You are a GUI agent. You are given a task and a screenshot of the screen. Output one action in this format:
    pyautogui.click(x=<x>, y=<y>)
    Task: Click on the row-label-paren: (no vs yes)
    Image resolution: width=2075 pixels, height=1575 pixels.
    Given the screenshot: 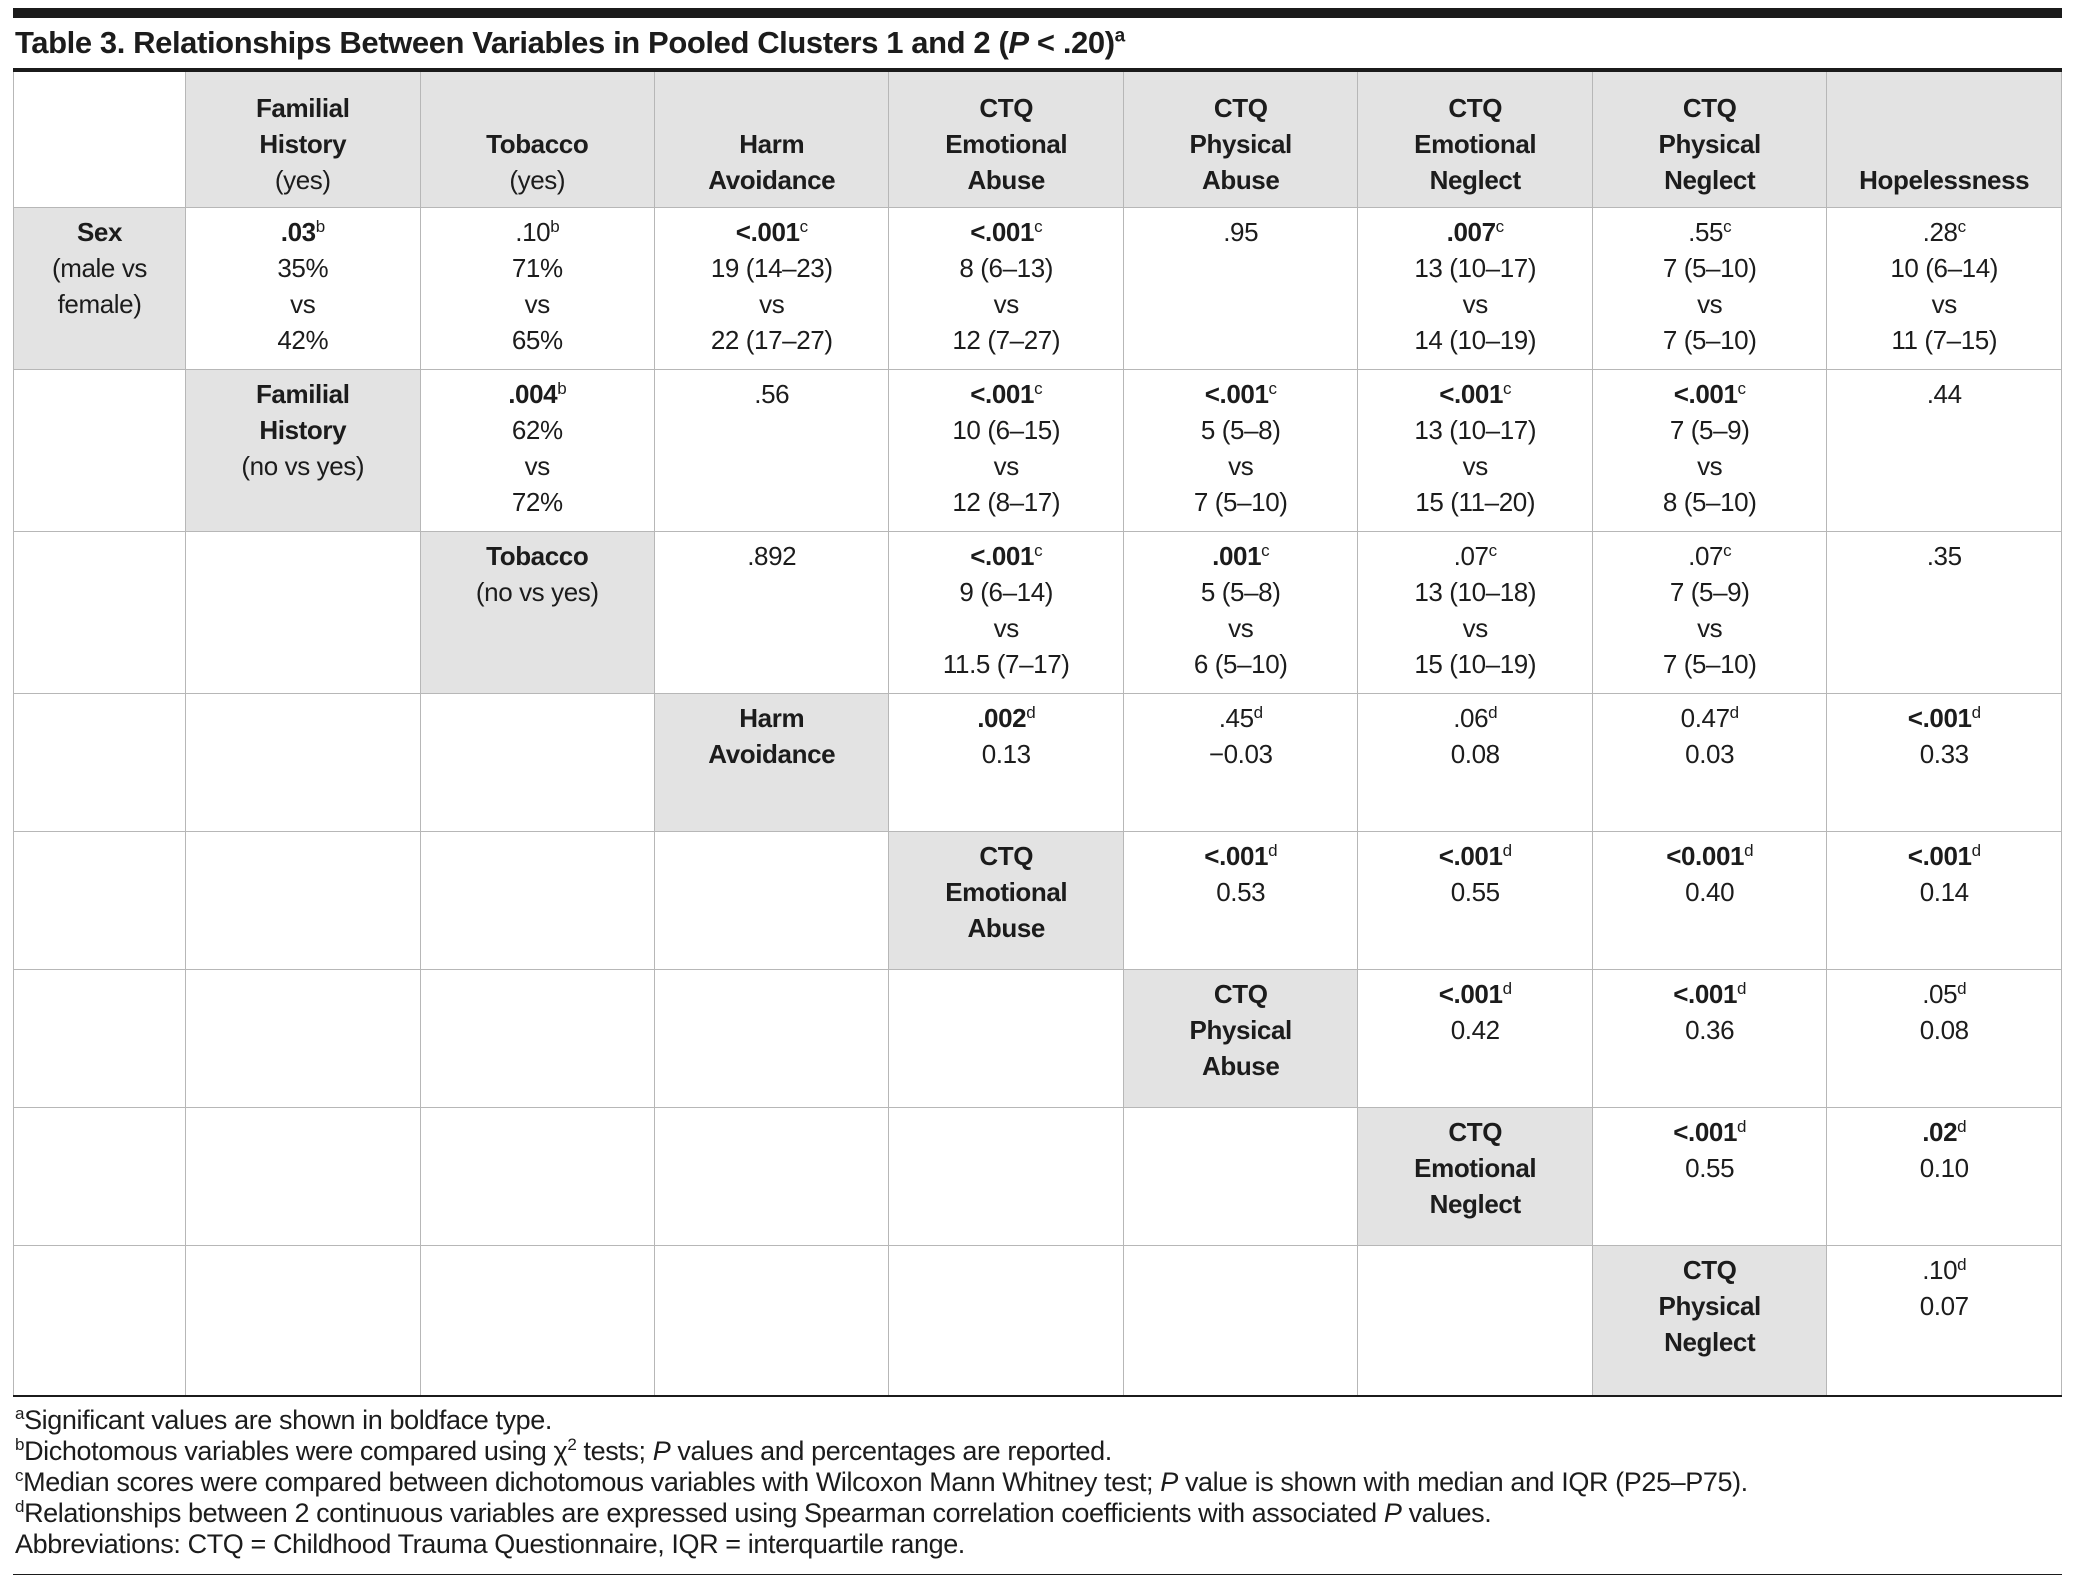 What is the action you would take?
    pyautogui.click(x=537, y=591)
    